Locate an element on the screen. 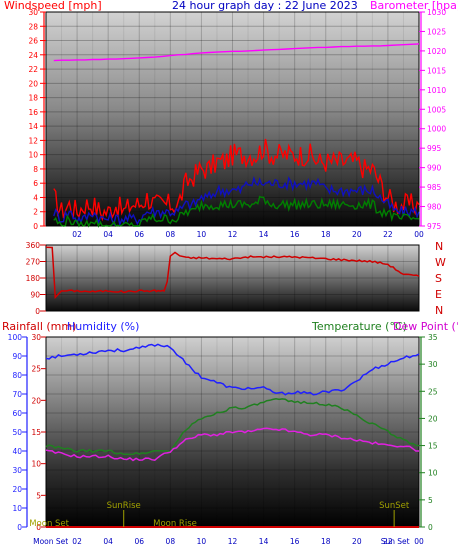 The width and height of the screenshot is (458, 555). compass-label: W is located at coordinates (440, 262).